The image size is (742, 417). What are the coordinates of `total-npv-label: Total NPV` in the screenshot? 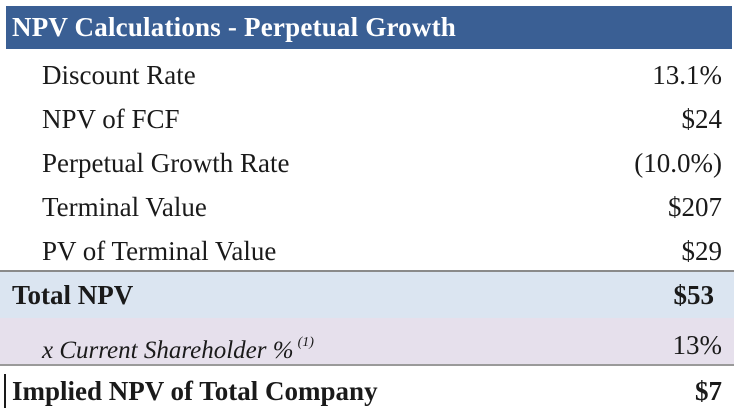 It's located at (73, 295).